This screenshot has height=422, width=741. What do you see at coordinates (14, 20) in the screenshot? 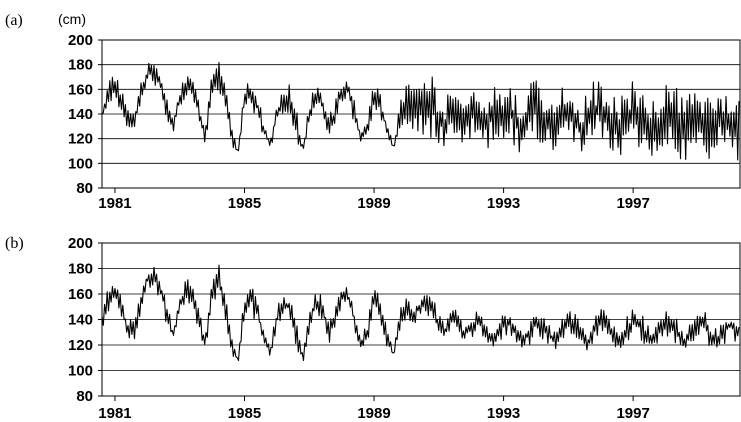
I see `panel-label: (a)` at bounding box center [14, 20].